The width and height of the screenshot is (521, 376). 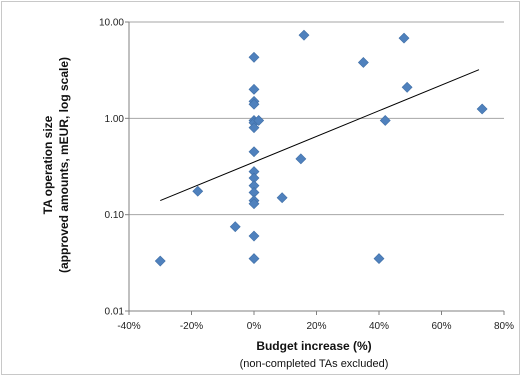 What do you see at coordinates (115, 312) in the screenshot?
I see `y-tick-label: 0.01` at bounding box center [115, 312].